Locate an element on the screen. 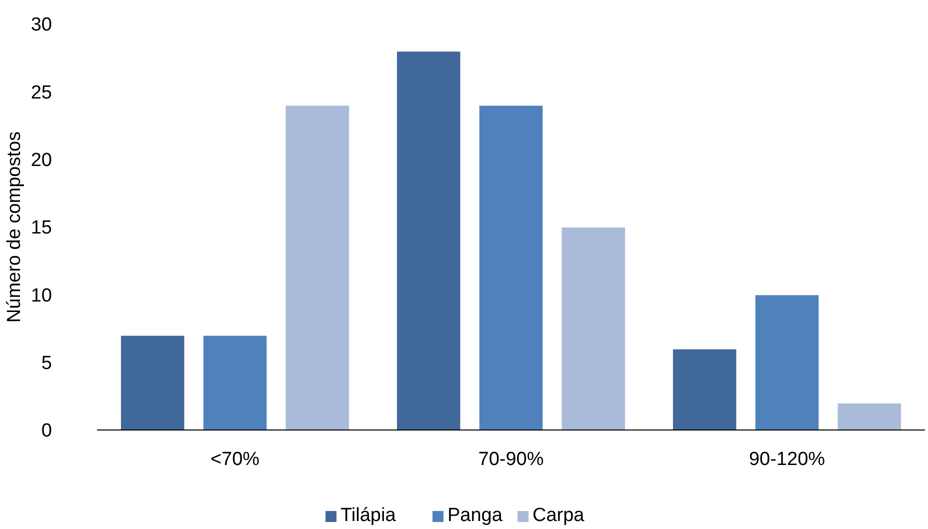  y-tick-label: 5 is located at coordinates (46, 363).